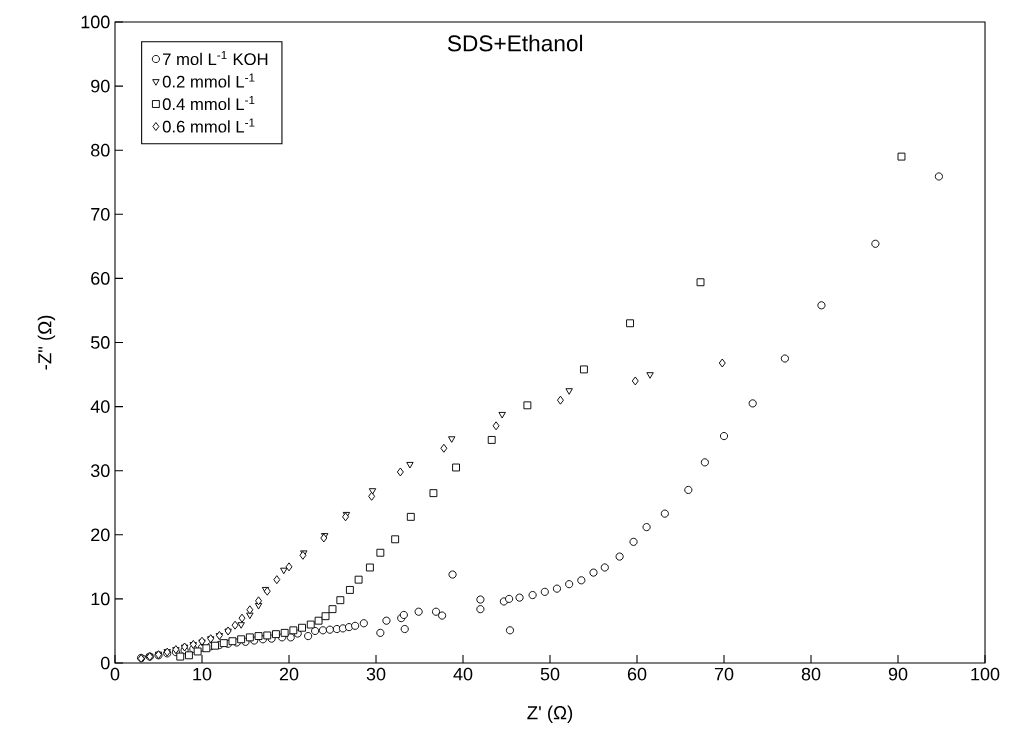 The width and height of the screenshot is (1012, 731). I want to click on x-tick-label: 10, so click(202, 674).